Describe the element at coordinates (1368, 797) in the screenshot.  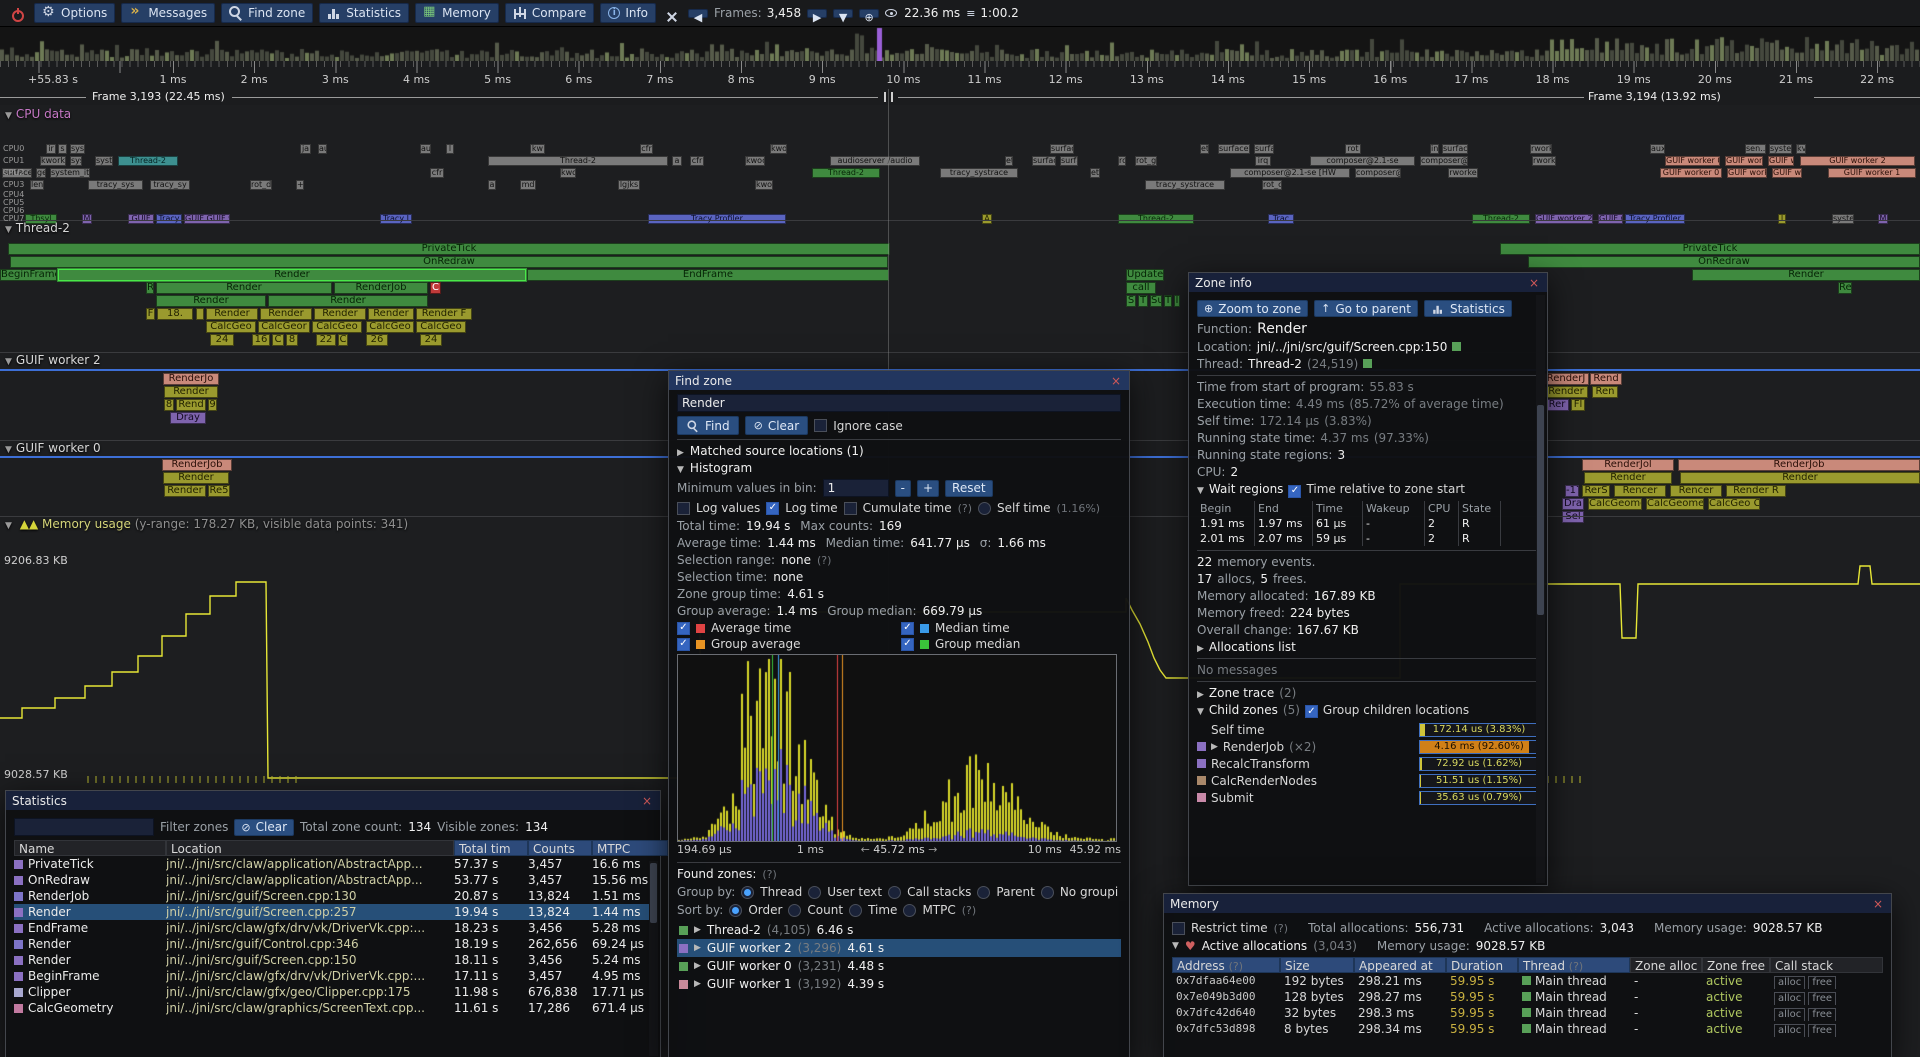
I see `child-zone-row: Submit 35.63 us (0.79%)` at that location.